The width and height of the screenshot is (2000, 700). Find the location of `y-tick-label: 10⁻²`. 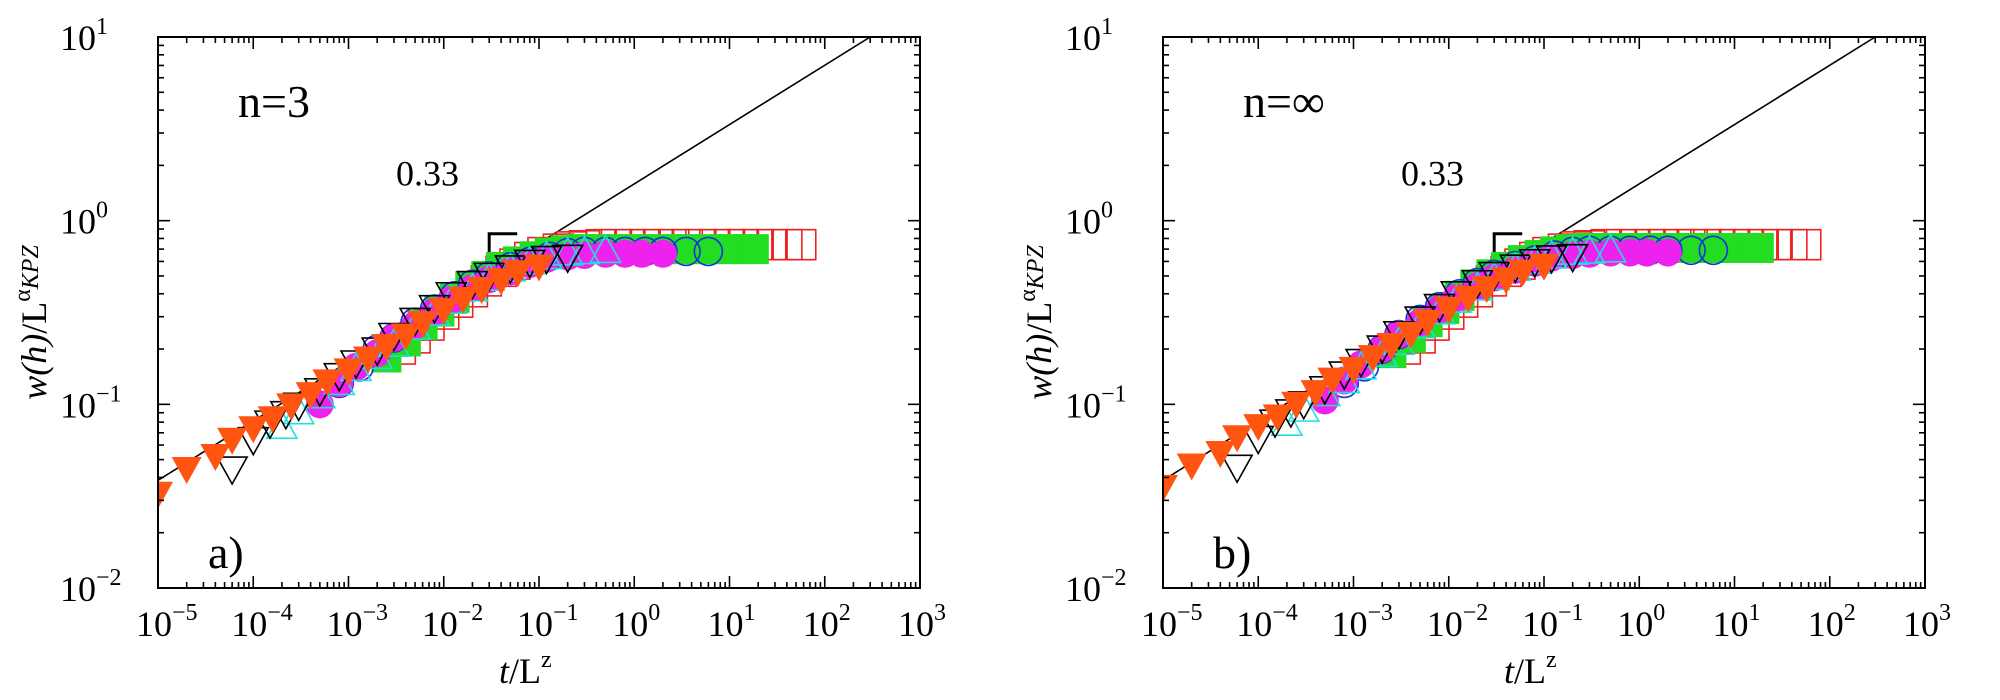

y-tick-label: 10⁻² is located at coordinates (91, 587).